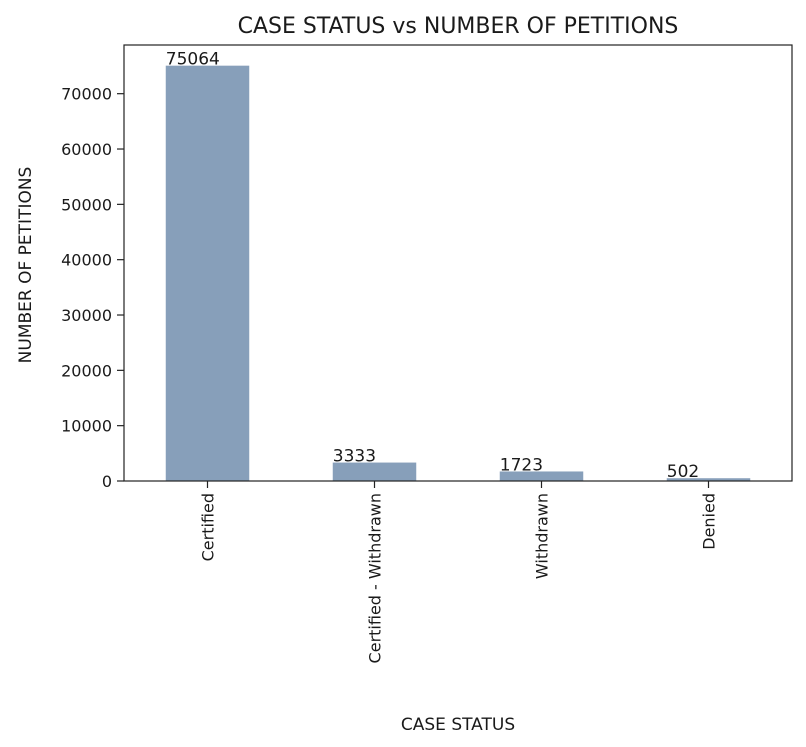  What do you see at coordinates (375, 578) in the screenshot?
I see `x-tick-label-1: Certified - Withdrawn` at bounding box center [375, 578].